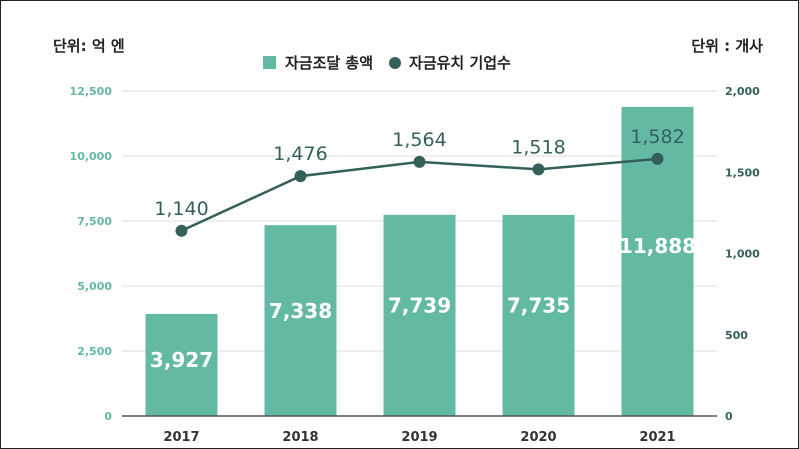 The image size is (799, 449). What do you see at coordinates (742, 91) in the screenshot?
I see `y-right-tick-label: 2,000` at bounding box center [742, 91].